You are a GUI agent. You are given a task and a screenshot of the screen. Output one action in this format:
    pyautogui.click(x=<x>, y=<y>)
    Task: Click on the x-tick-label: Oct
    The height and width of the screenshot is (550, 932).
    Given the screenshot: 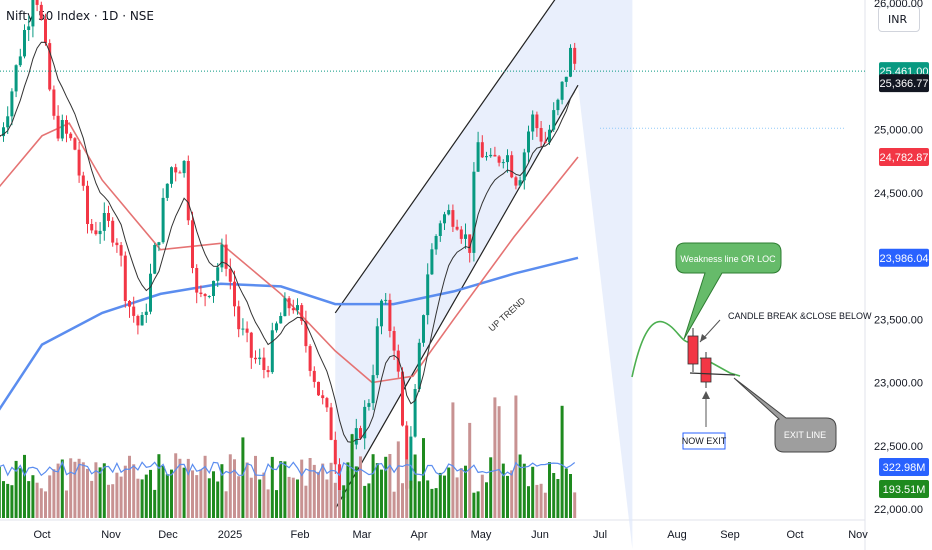 What is the action you would take?
    pyautogui.click(x=794, y=535)
    